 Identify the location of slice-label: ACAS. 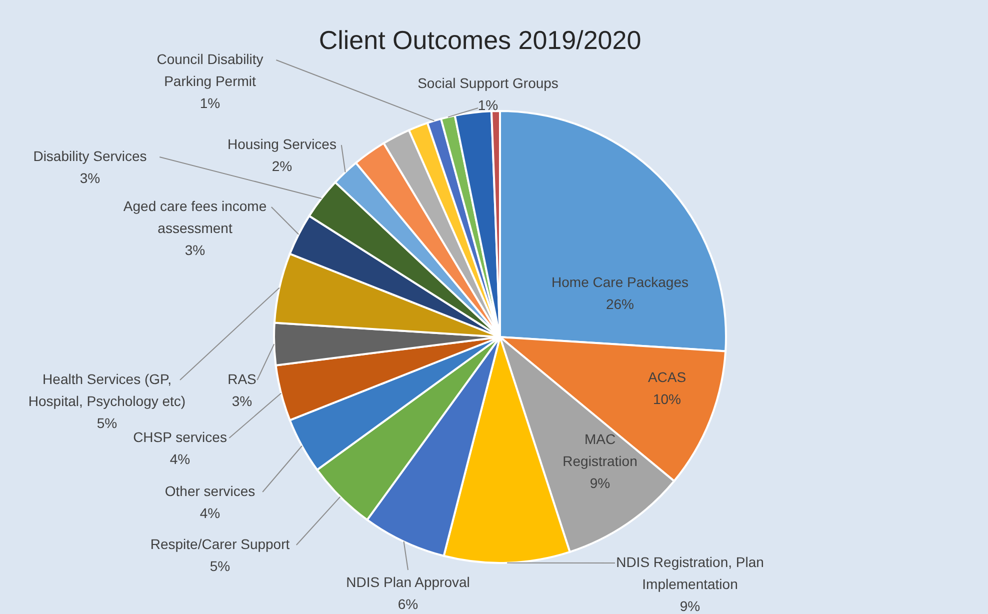
(667, 377).